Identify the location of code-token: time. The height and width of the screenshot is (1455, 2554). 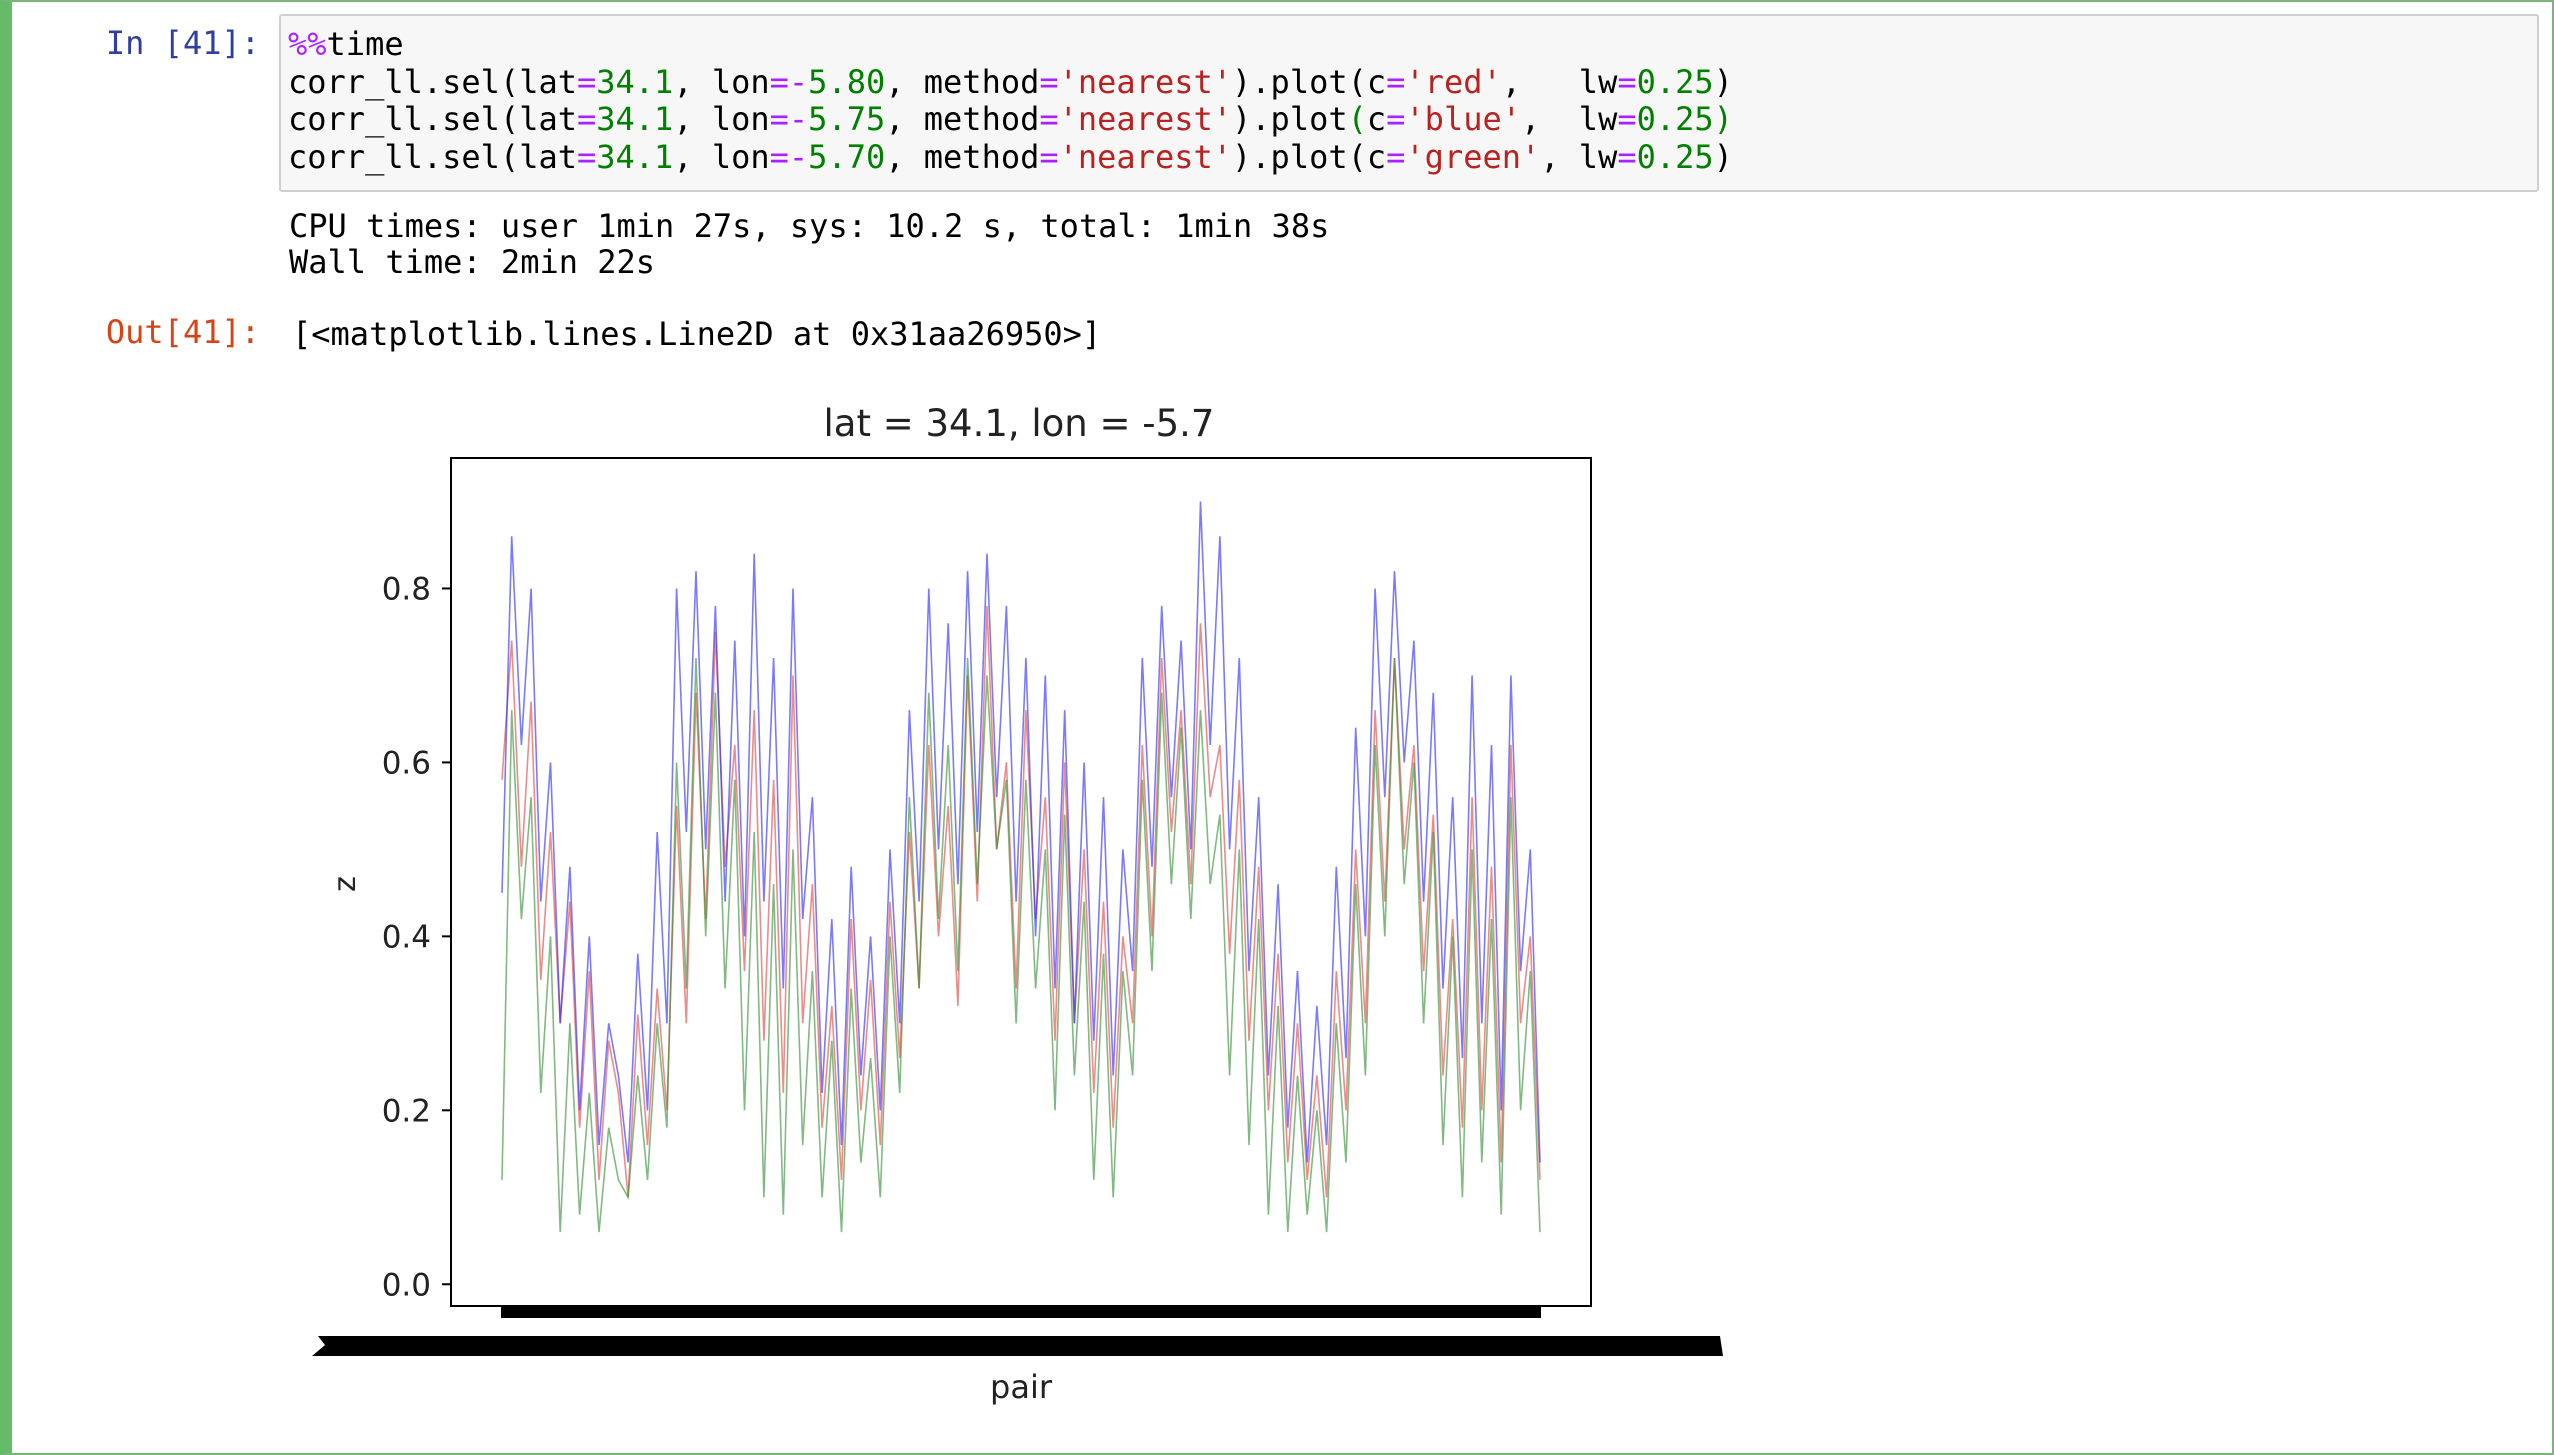
(365, 44).